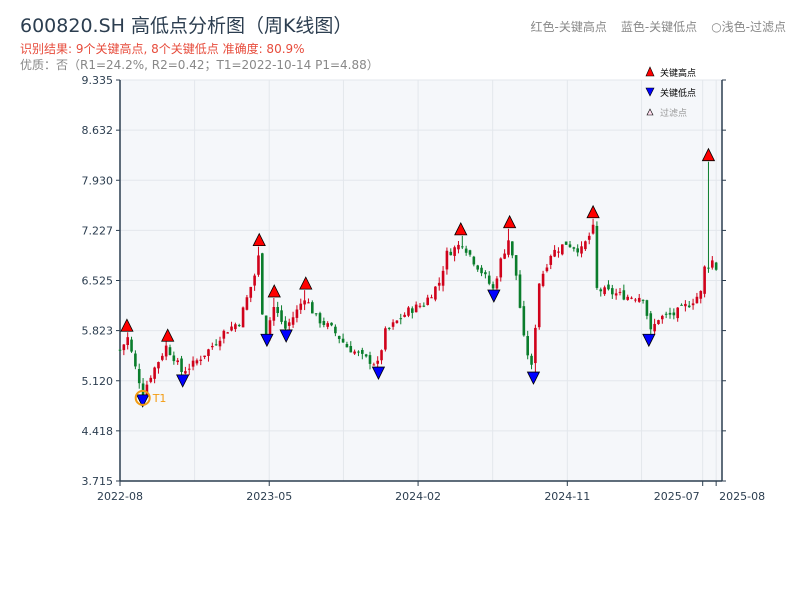  What do you see at coordinates (98, 130) in the screenshot?
I see `y-tick-label: 8.632` at bounding box center [98, 130].